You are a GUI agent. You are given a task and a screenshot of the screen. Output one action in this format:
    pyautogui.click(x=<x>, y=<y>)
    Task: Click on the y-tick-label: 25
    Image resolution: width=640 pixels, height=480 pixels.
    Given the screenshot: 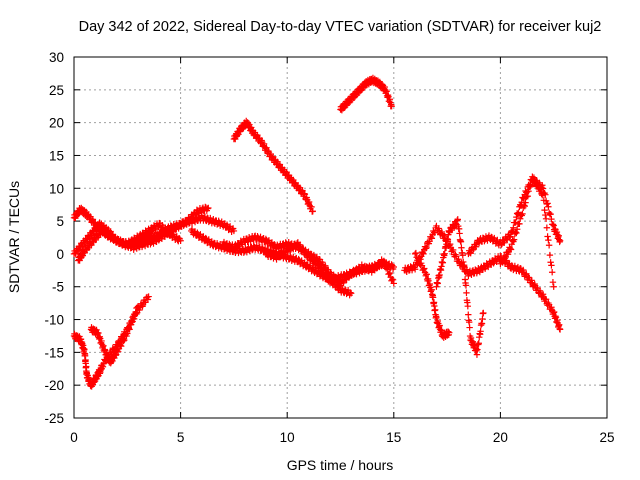 What is the action you would take?
    pyautogui.click(x=56, y=90)
    